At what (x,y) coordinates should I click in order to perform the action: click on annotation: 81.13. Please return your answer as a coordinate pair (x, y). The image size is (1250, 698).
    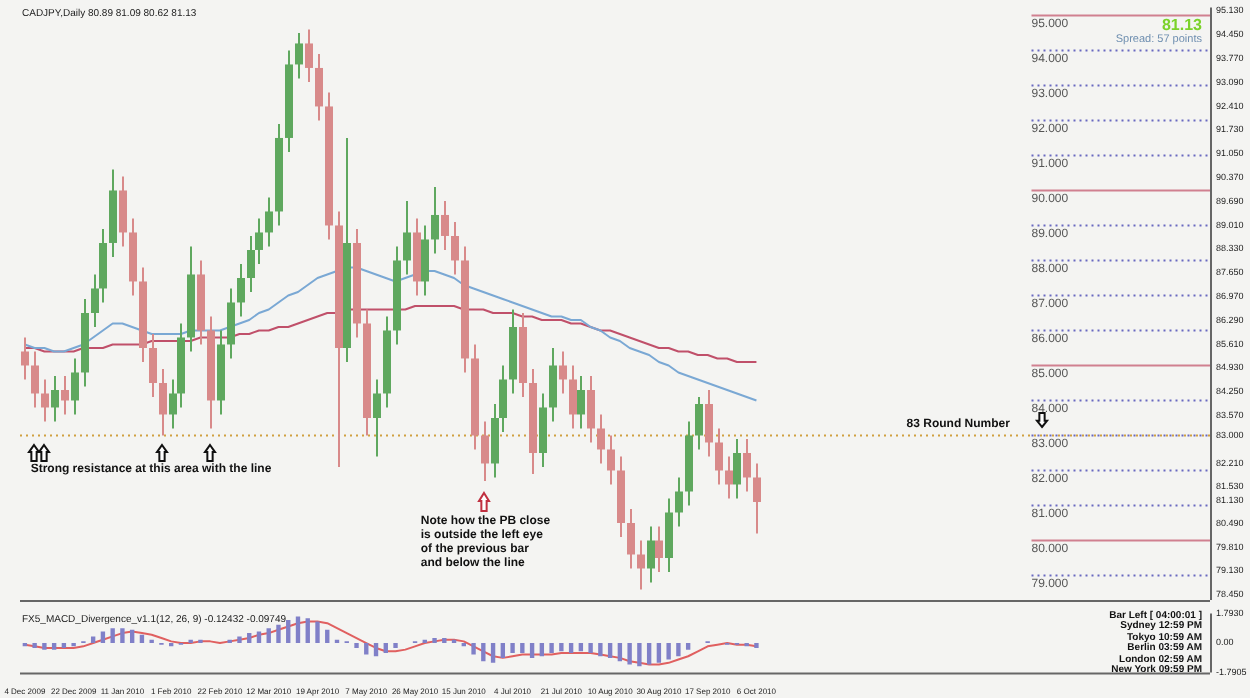
    Looking at the image, I should click on (1181, 25).